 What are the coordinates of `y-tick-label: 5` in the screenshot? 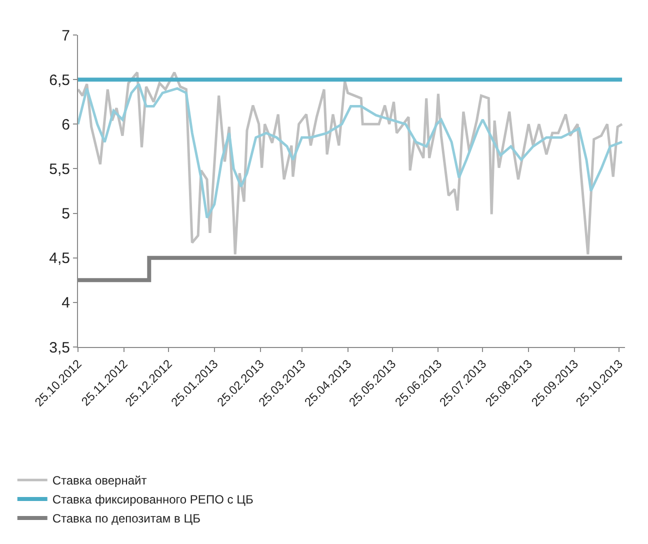 It's located at (66, 214).